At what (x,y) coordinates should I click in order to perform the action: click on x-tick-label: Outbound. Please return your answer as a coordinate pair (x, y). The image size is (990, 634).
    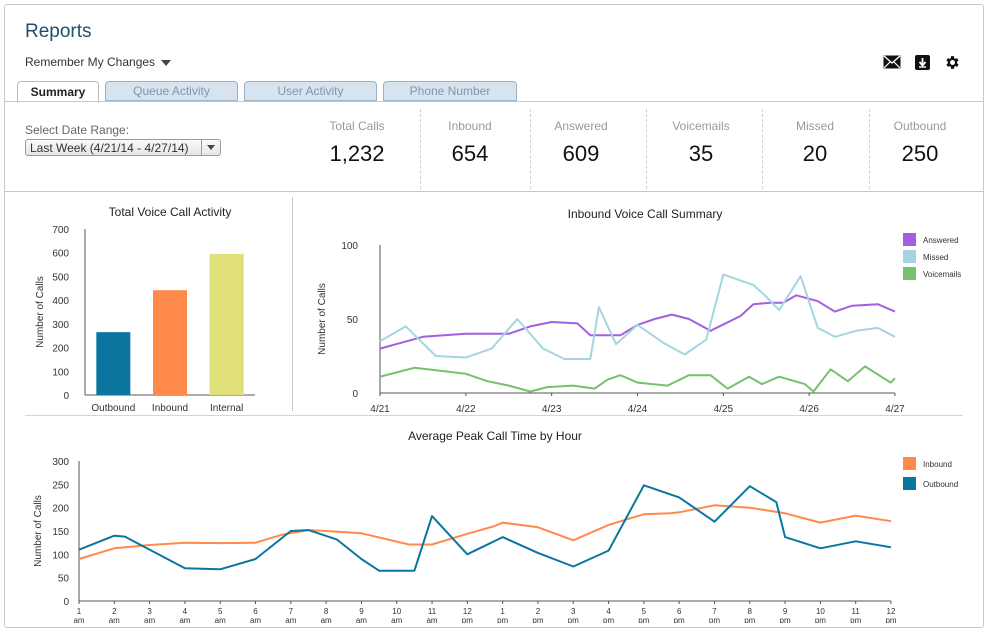
    Looking at the image, I should click on (113, 408).